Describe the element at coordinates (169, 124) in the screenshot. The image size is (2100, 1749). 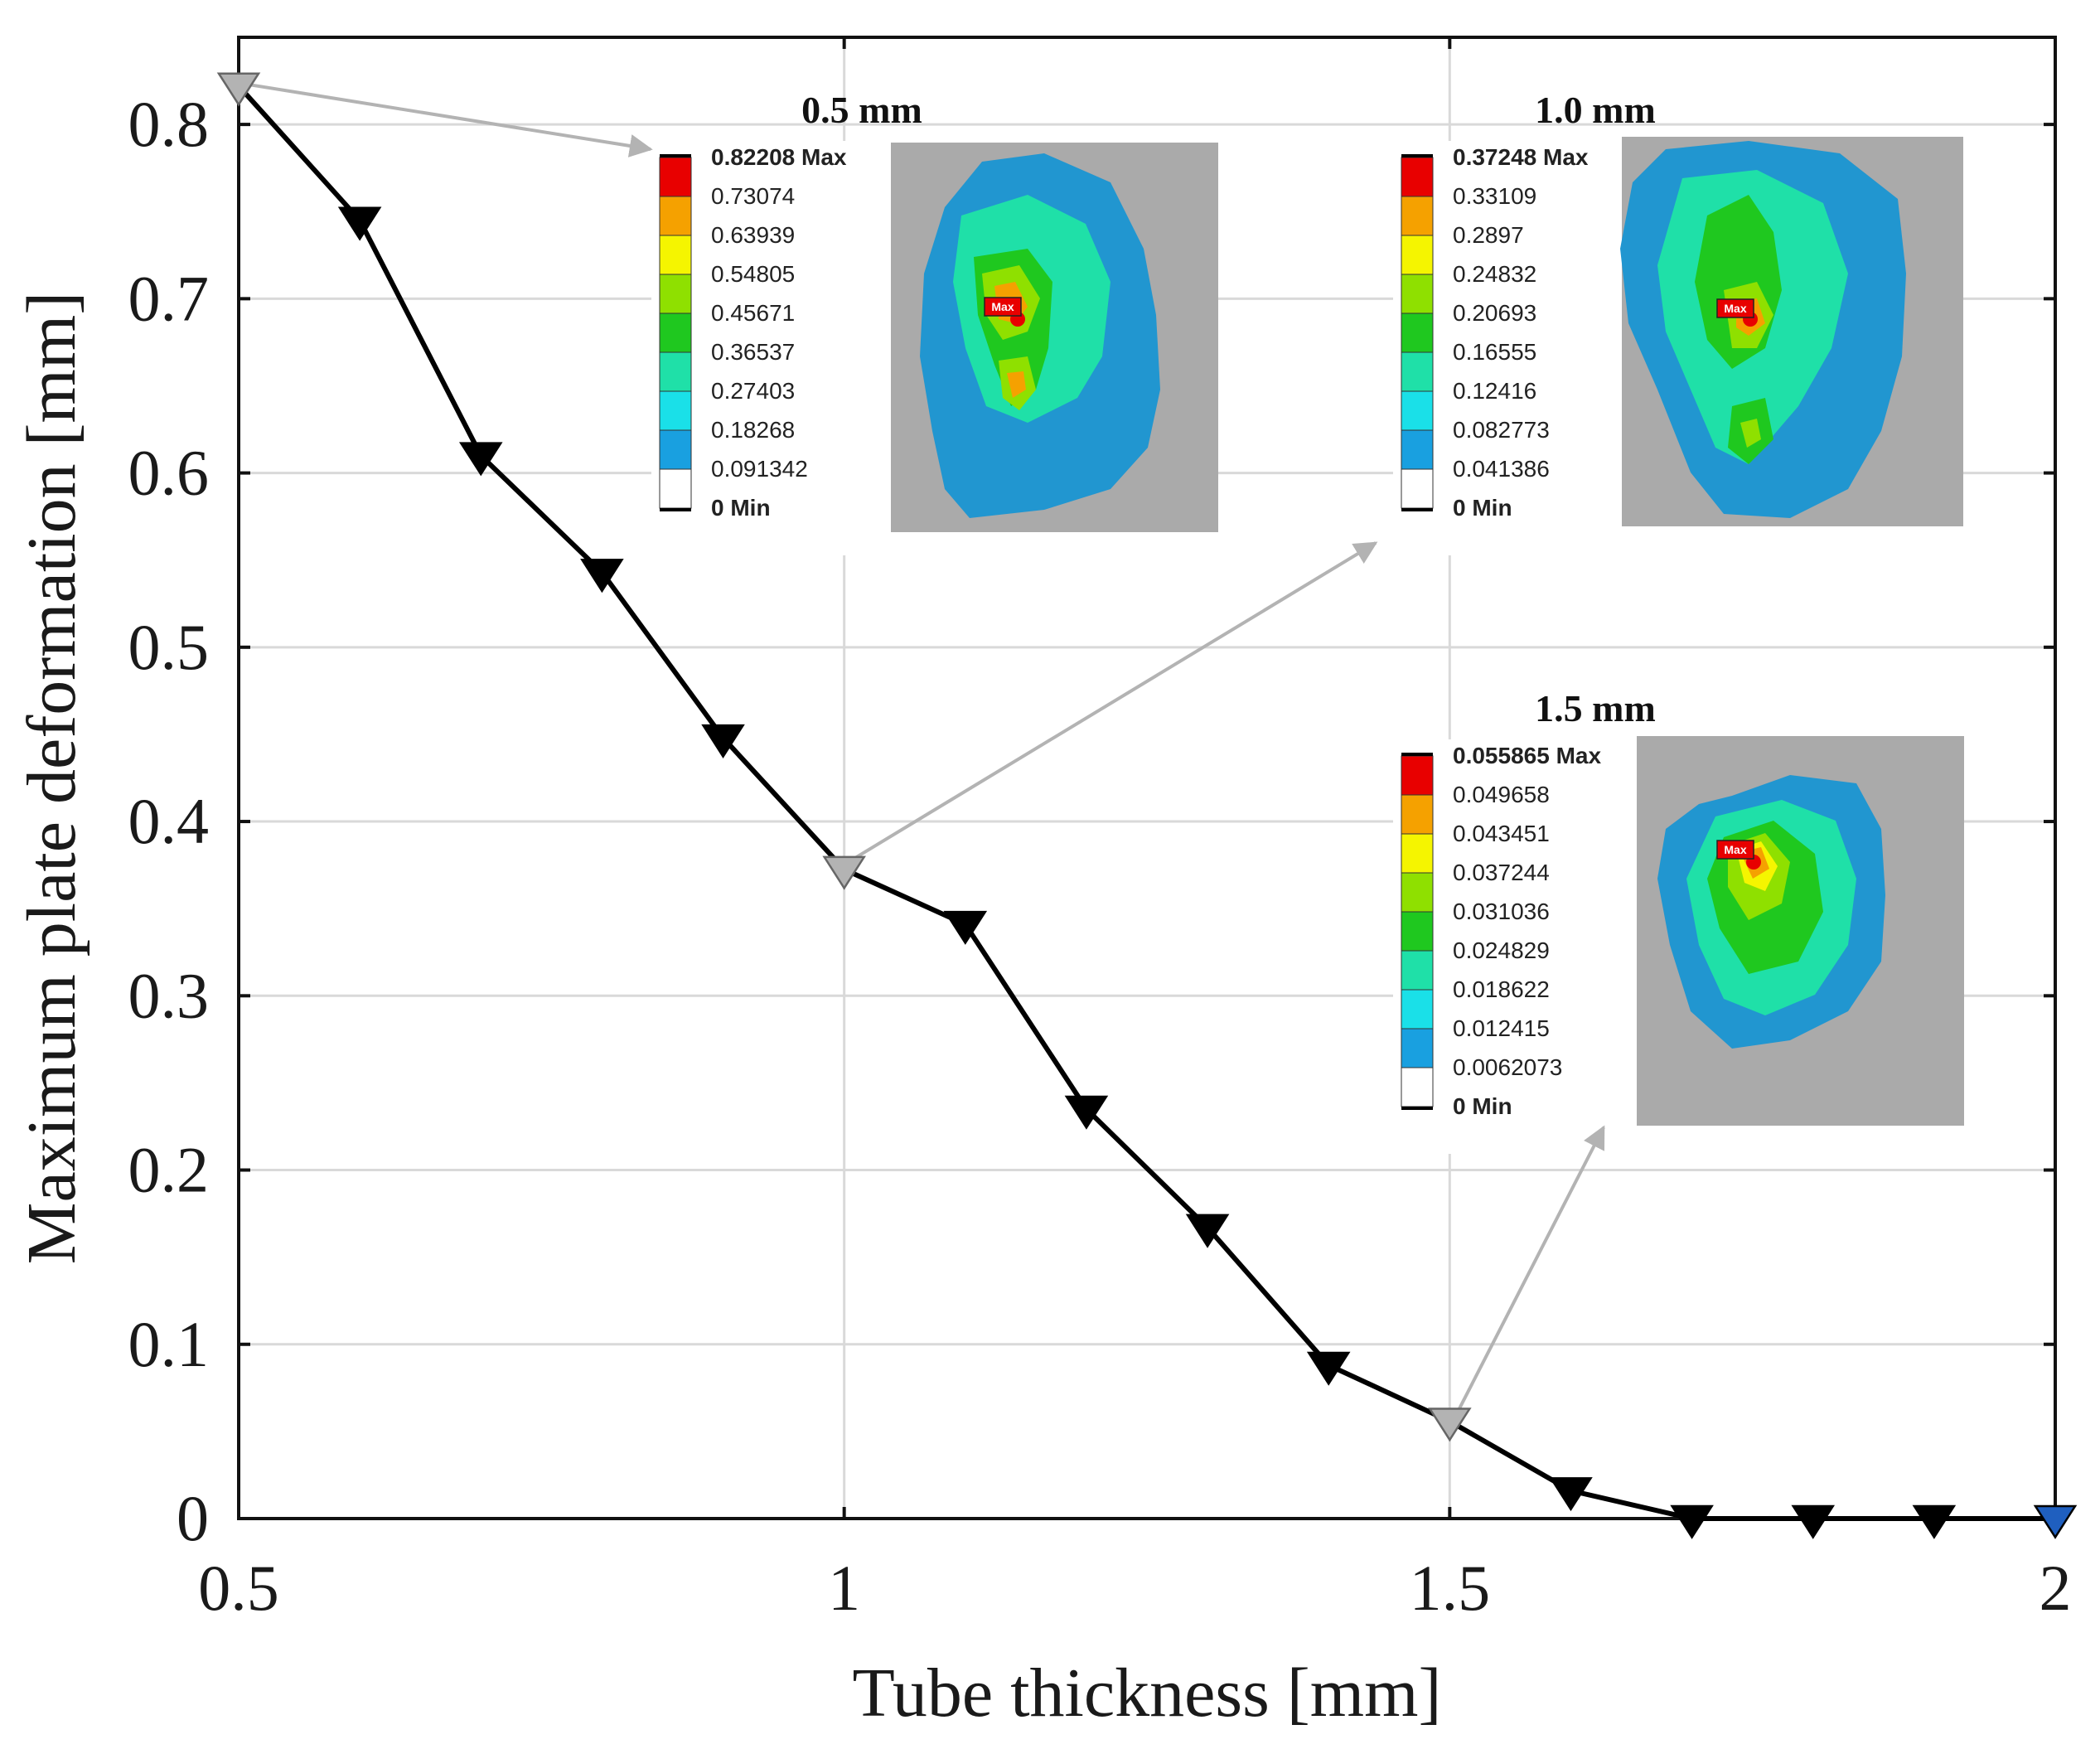
I see `y-tick-label: 0.8` at that location.